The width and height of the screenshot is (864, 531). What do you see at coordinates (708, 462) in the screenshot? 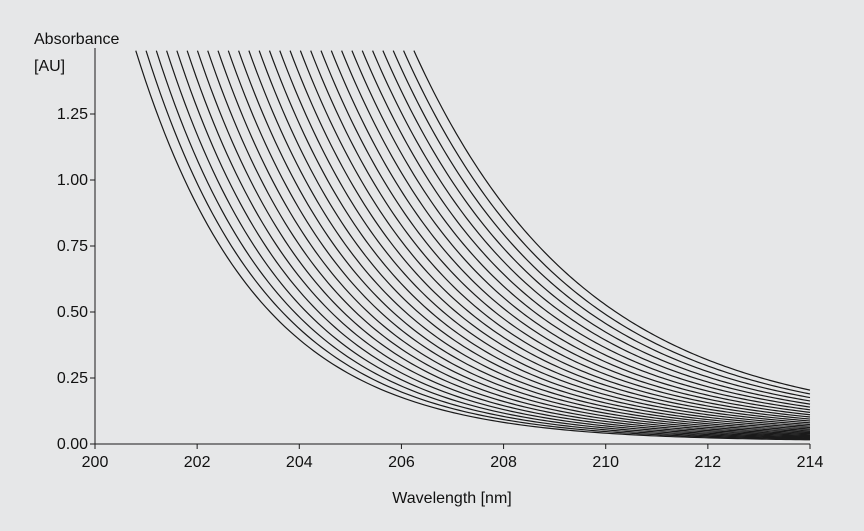
I see `x-tick-label: 212` at bounding box center [708, 462].